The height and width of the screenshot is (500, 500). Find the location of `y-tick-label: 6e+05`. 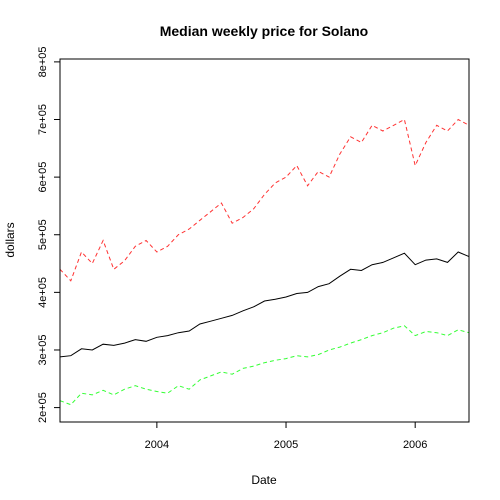

y-tick-label: 6e+05 is located at coordinates (43, 177).